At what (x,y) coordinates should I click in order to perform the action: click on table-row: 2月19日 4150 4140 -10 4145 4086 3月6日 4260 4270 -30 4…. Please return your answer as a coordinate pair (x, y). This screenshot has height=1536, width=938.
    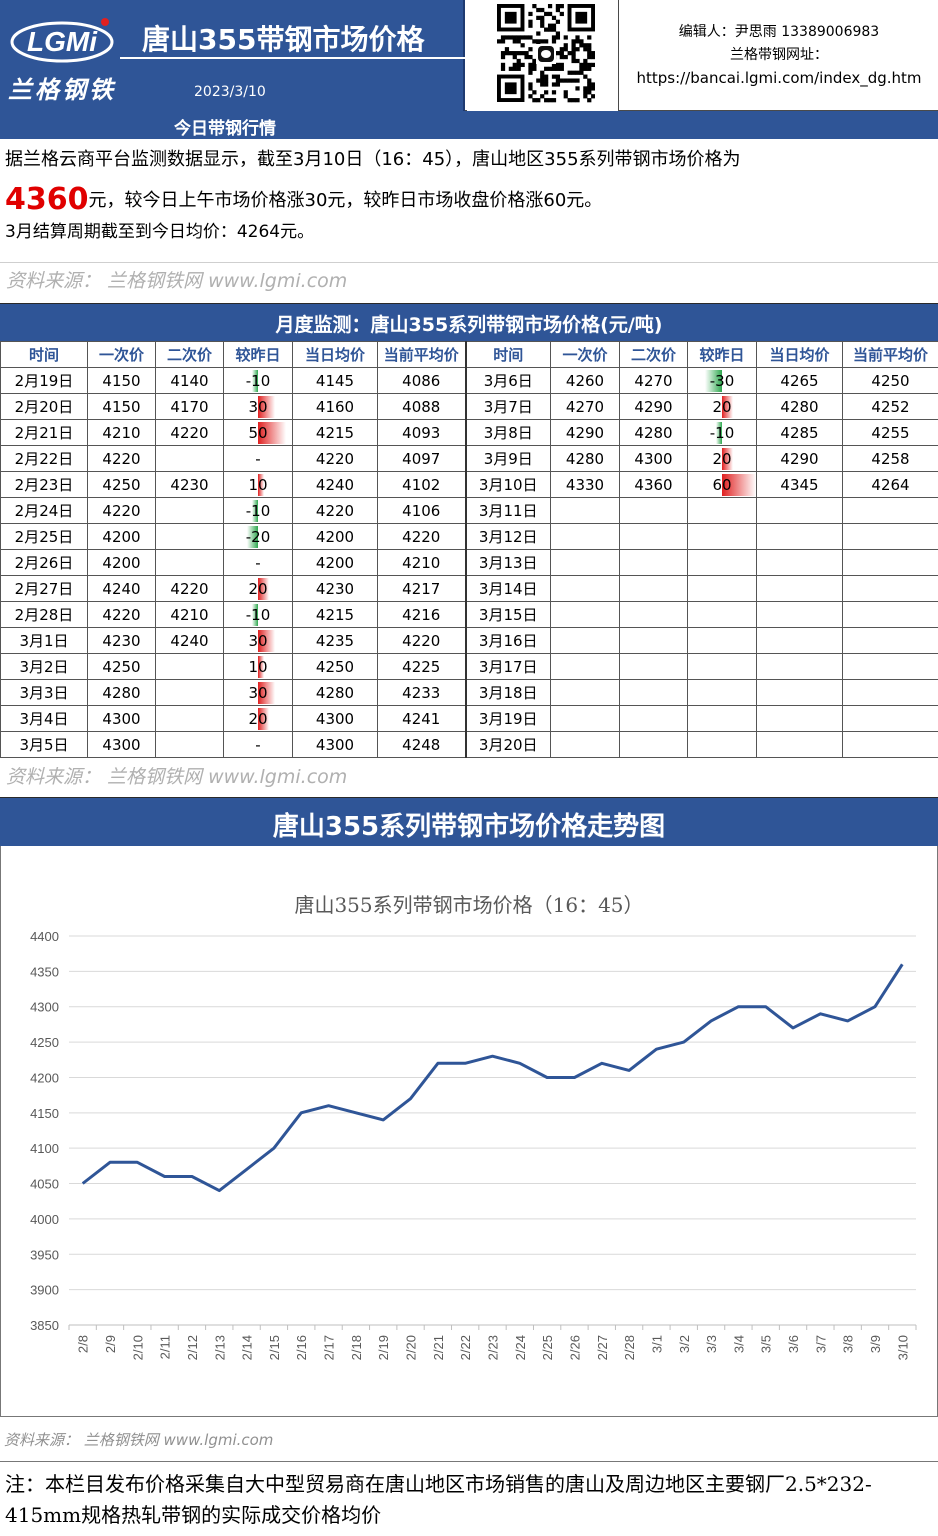
    Looking at the image, I should click on (469, 380).